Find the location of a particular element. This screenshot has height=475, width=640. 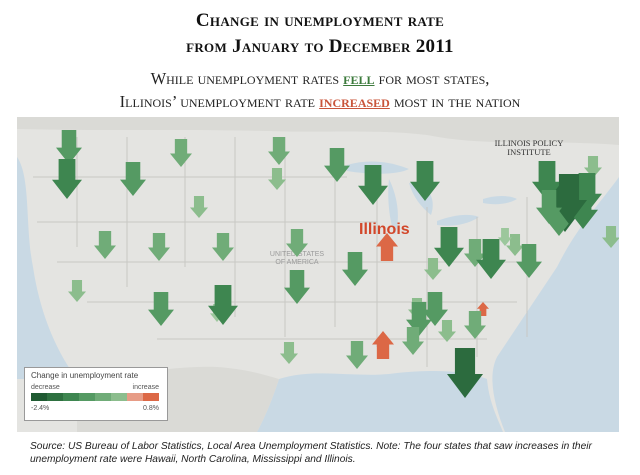

subtitle-line2-post: most in the nation is located at coordinates (455, 101).